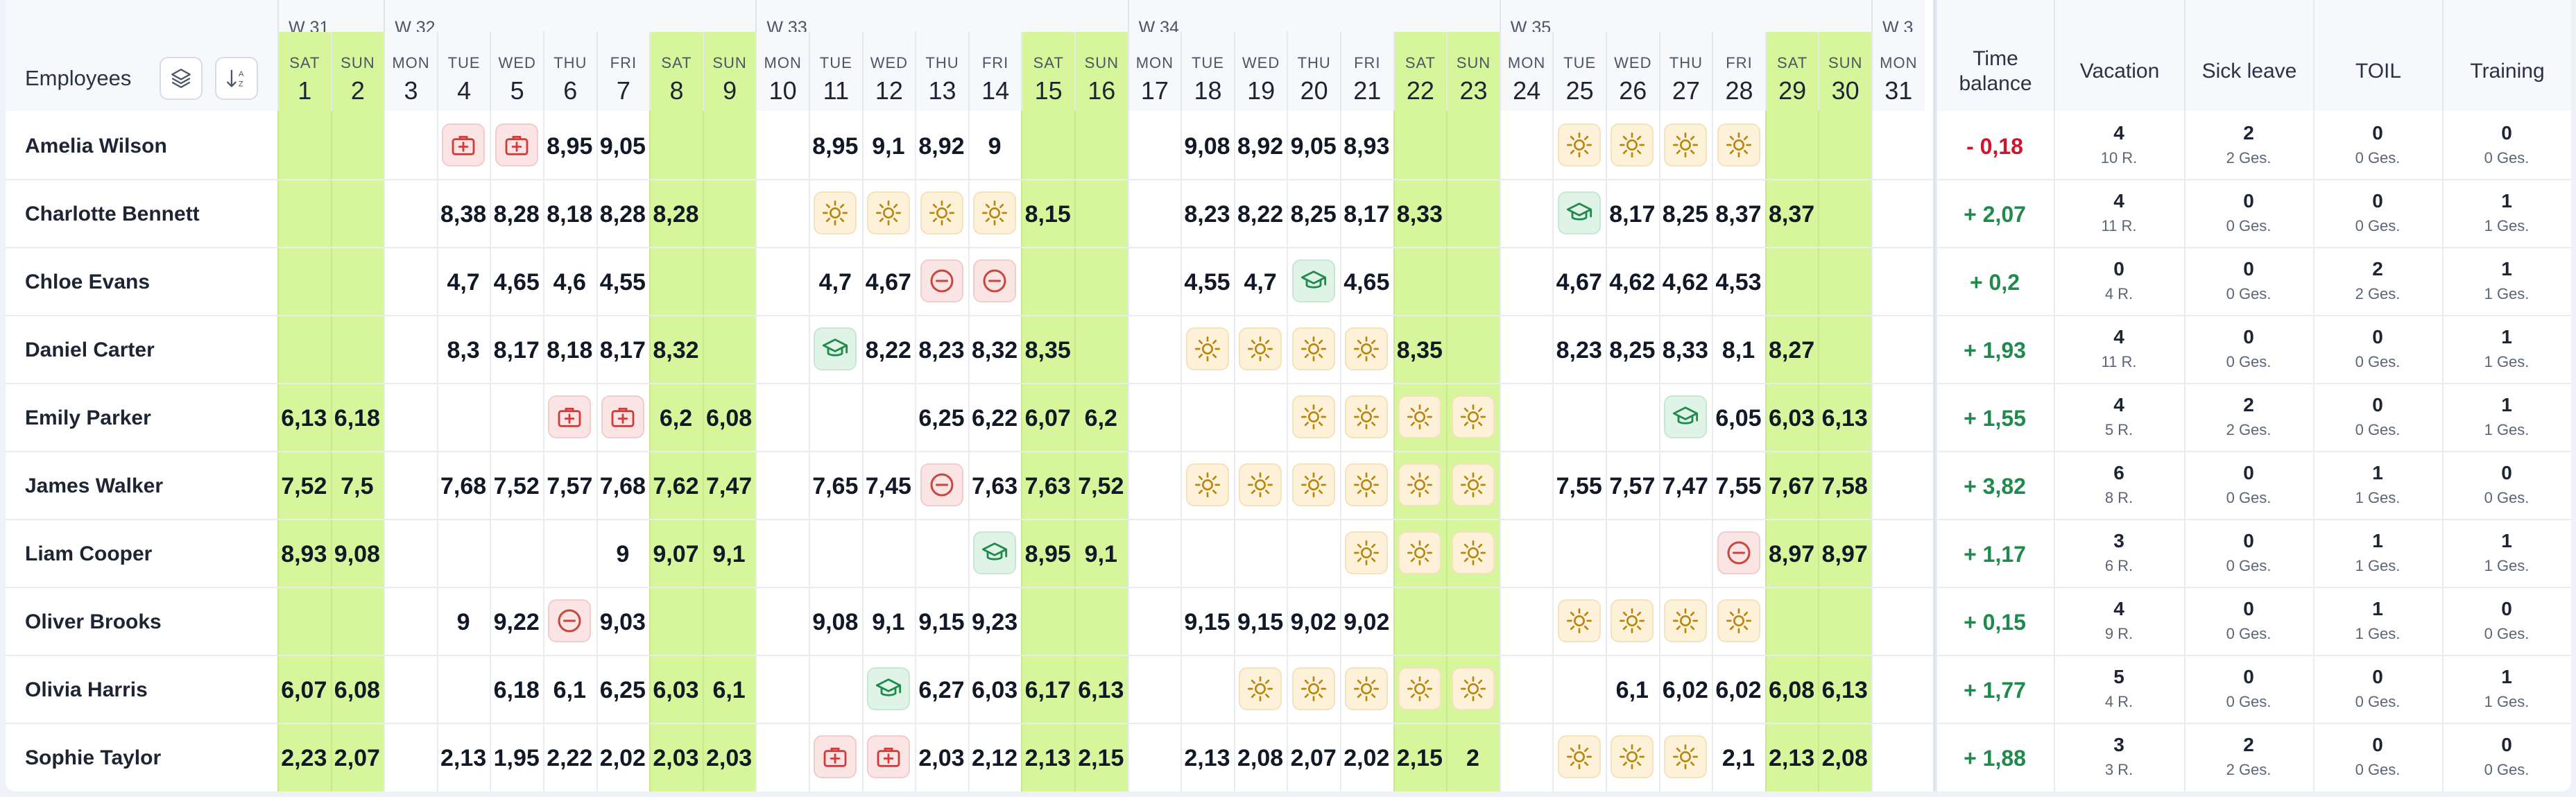 The width and height of the screenshot is (2576, 797). Describe the element at coordinates (1738, 758) in the screenshot. I see `hours-value: 2,1` at that location.